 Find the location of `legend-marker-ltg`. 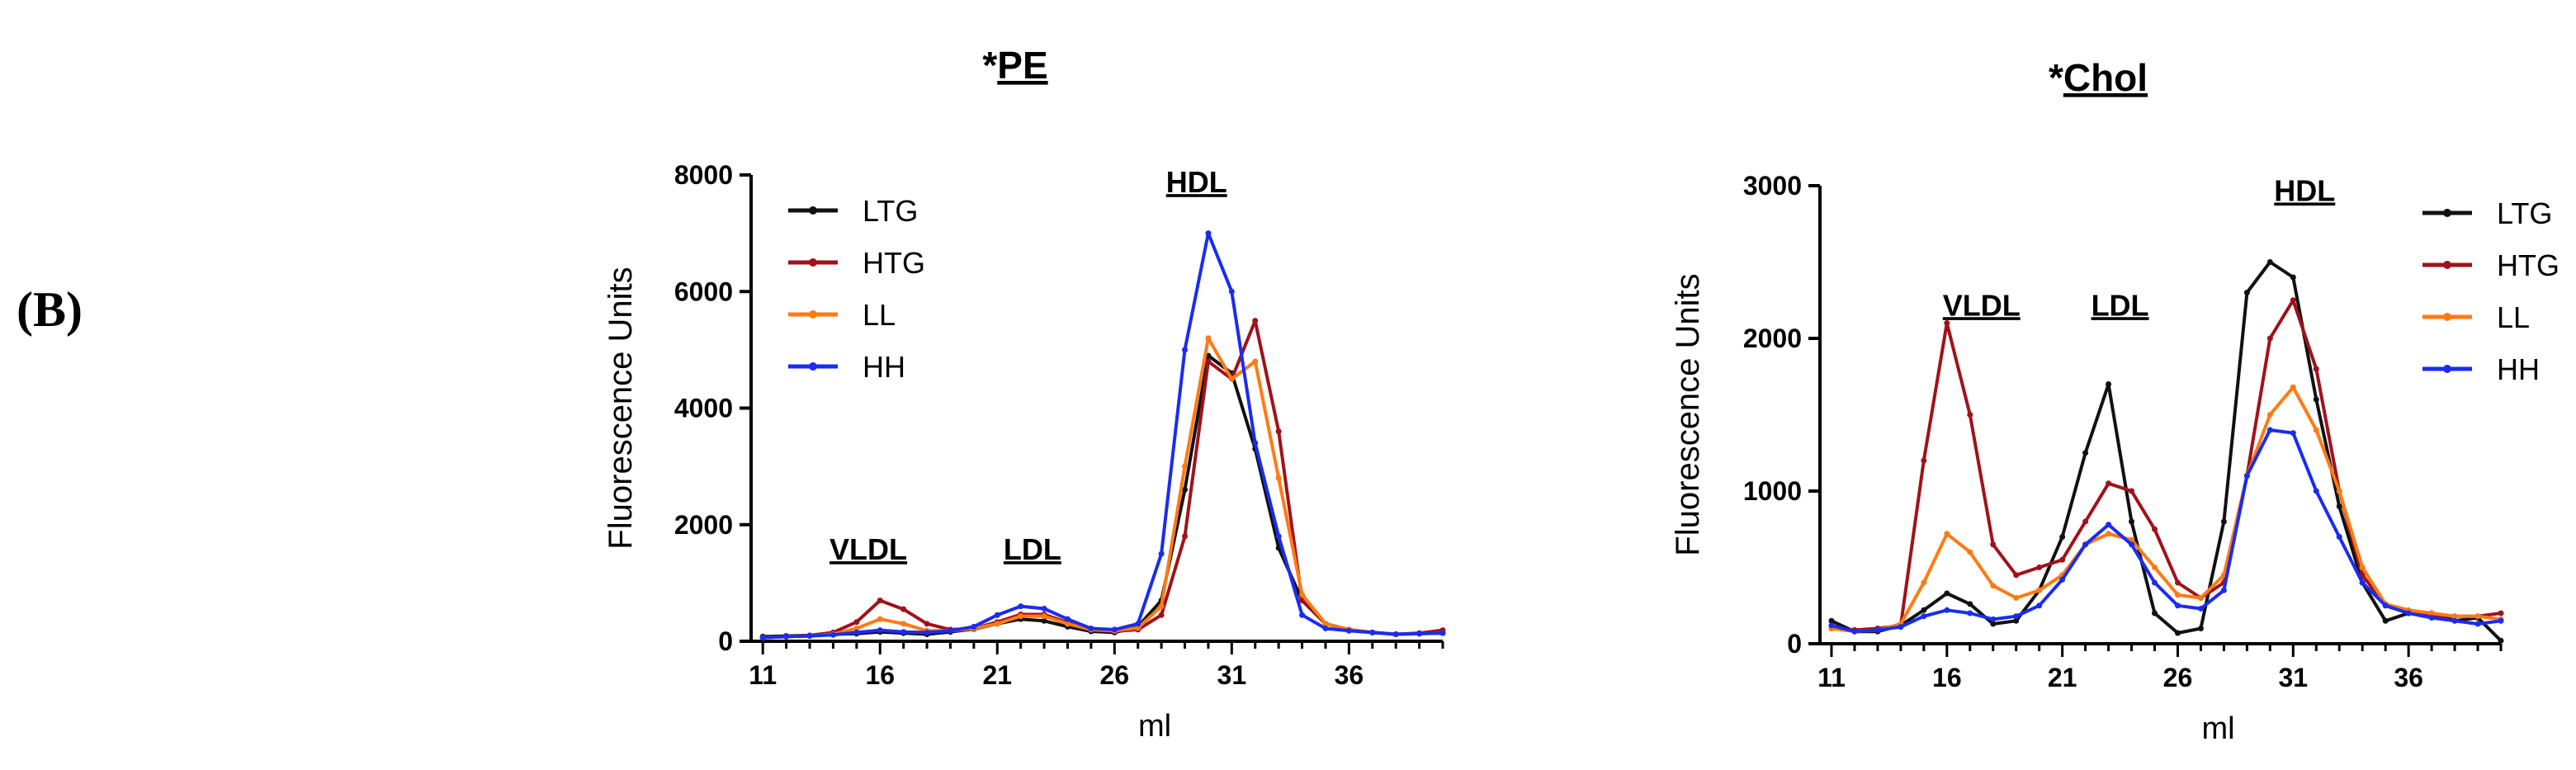

legend-marker-ltg is located at coordinates (813, 210).